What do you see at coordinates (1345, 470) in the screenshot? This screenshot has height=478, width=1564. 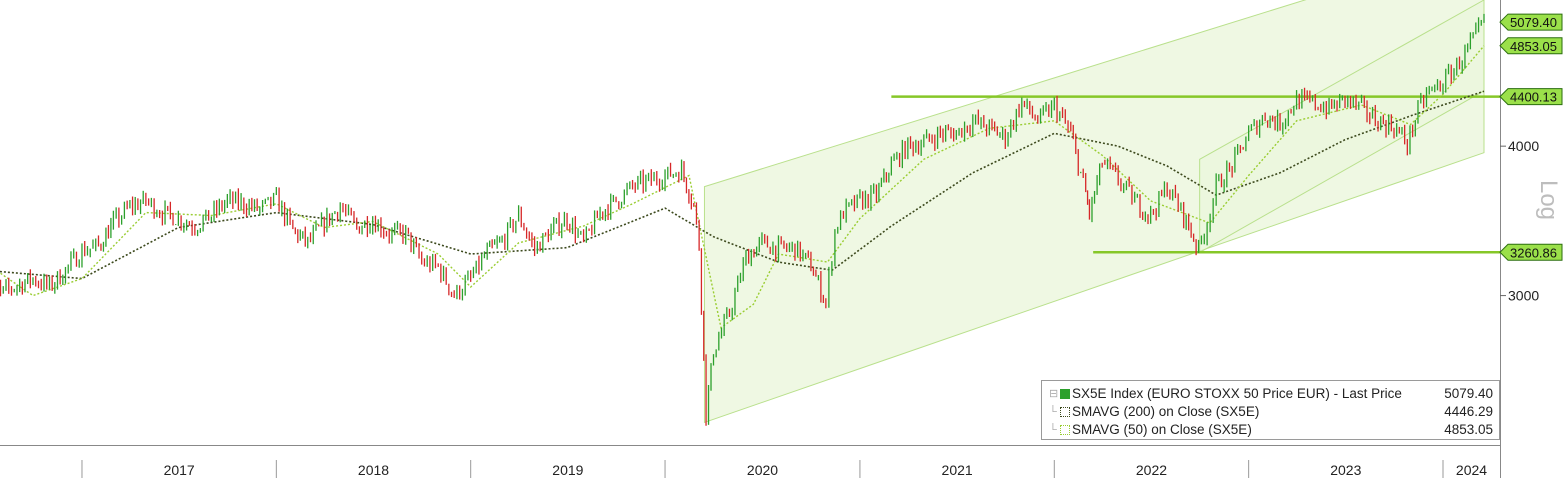 I see `x-tick-label: 2023` at bounding box center [1345, 470].